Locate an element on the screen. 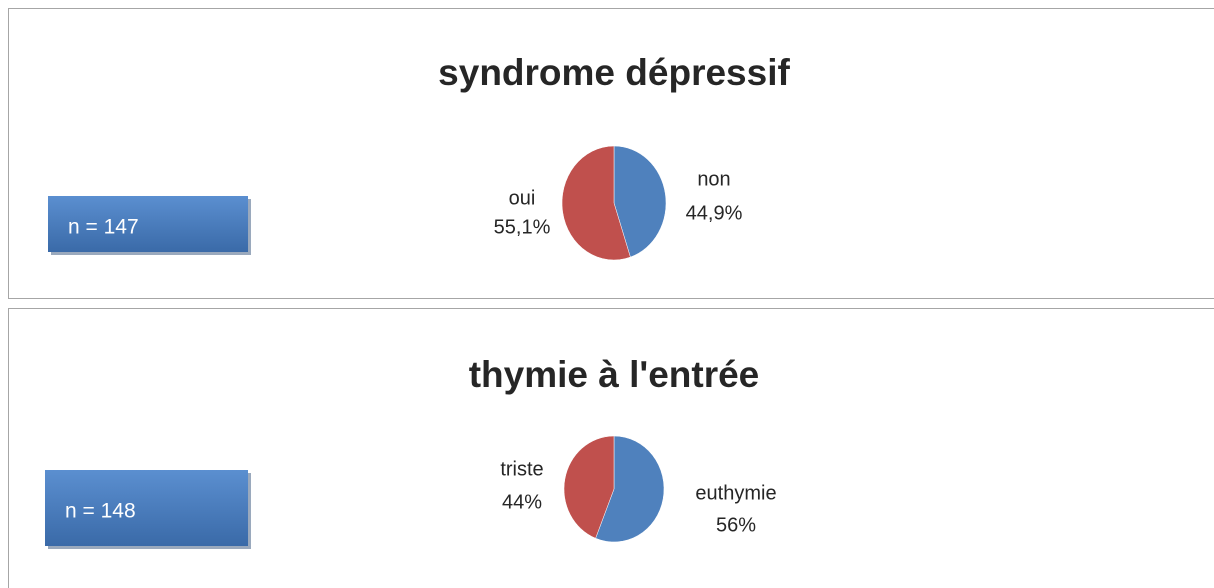  slice-value-label: 55,1% is located at coordinates (522, 227).